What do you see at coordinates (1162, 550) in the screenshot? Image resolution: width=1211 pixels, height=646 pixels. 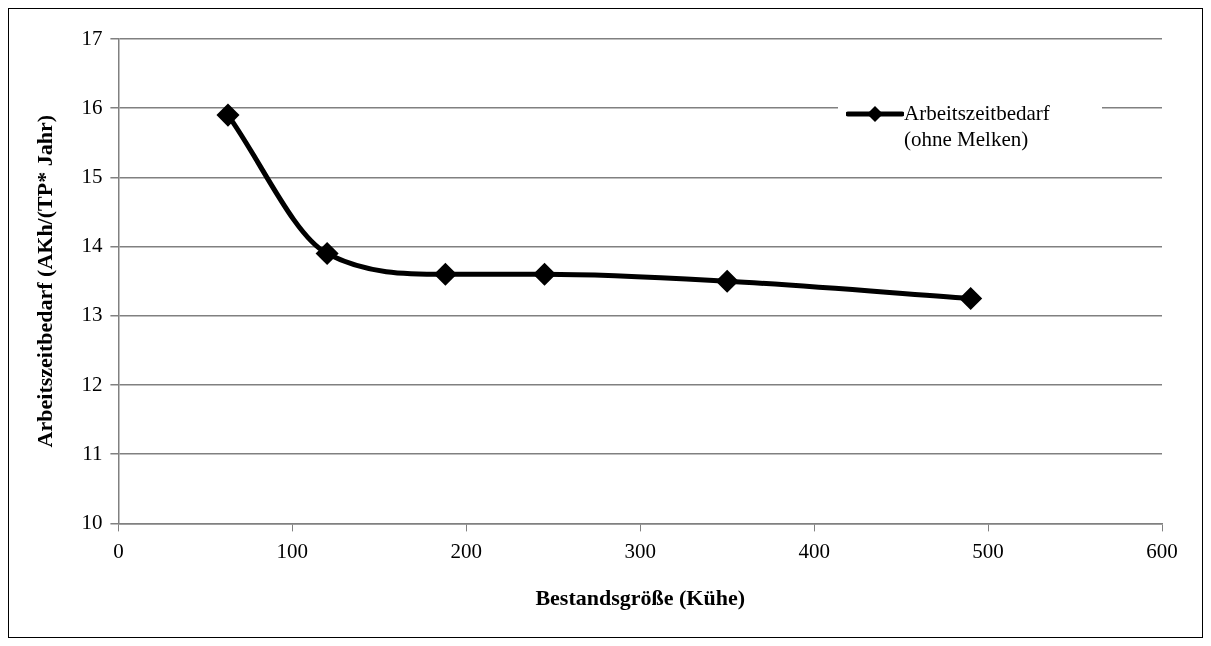 I see `x-tick-label: 600` at bounding box center [1162, 550].